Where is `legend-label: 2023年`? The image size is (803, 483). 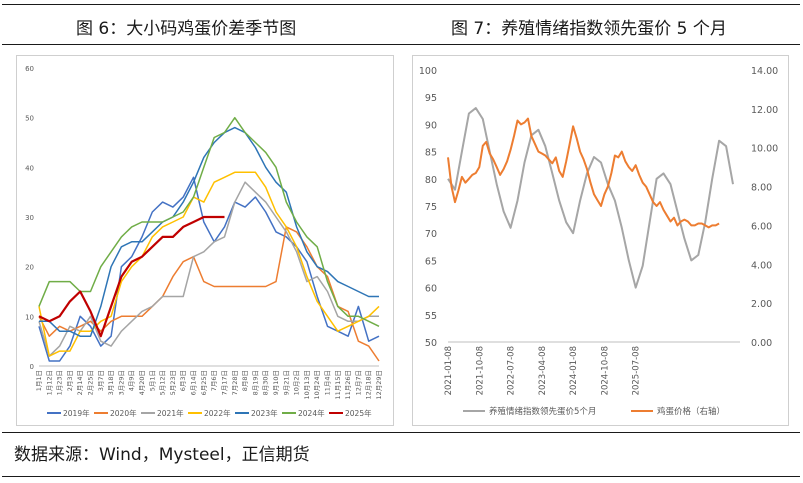
legend-label: 2023年 is located at coordinates (264, 413).